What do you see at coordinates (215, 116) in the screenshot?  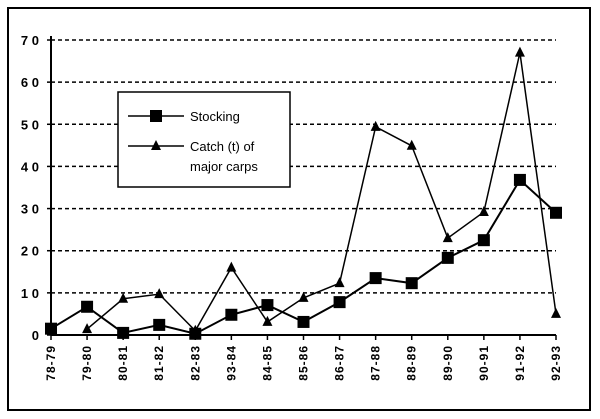 I see `legend-label: Stocking` at bounding box center [215, 116].